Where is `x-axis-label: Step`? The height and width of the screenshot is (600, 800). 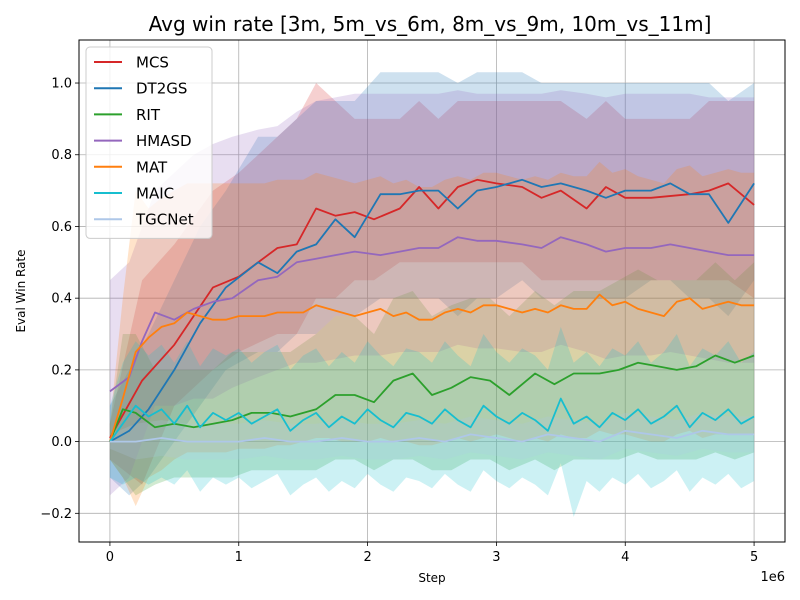 x-axis-label: Step is located at coordinates (431, 578).